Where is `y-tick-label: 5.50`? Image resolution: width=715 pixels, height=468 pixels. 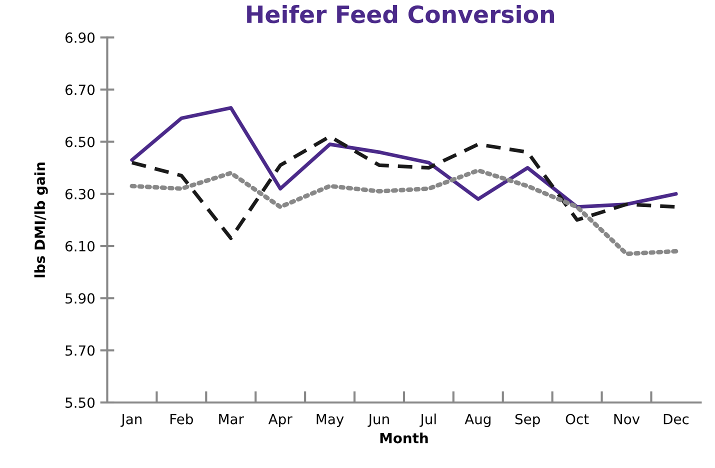
y-tick-label: 5.50 is located at coordinates (80, 402).